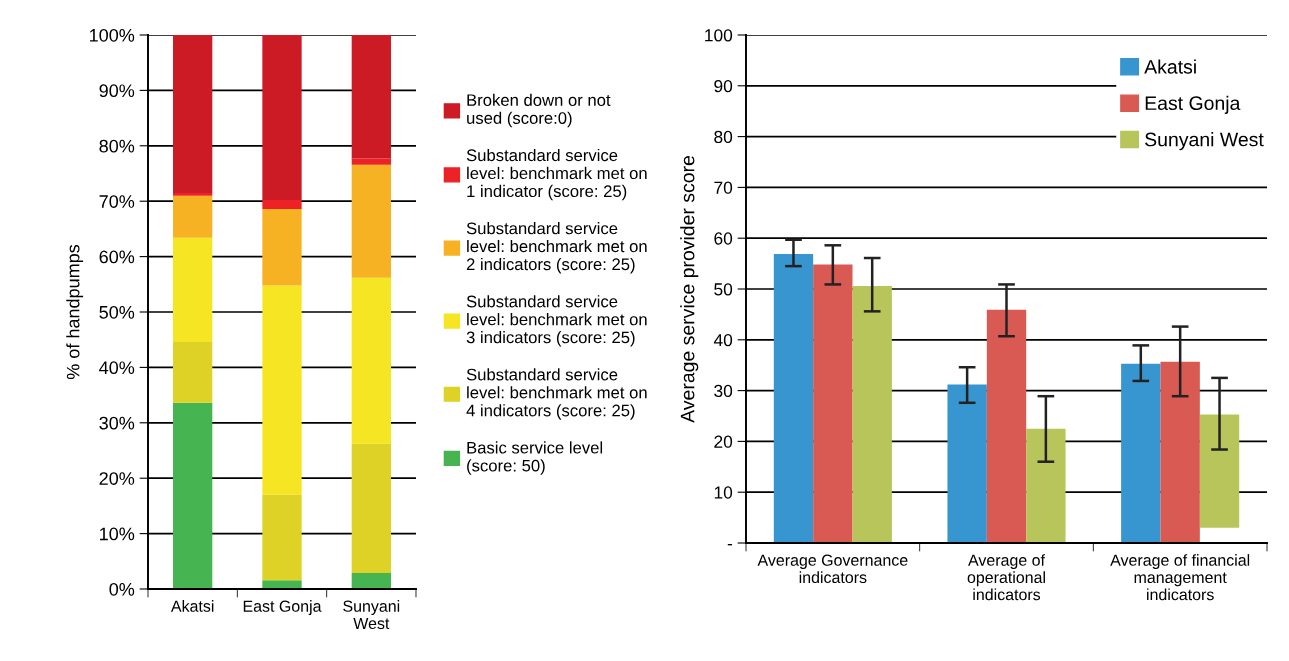 This screenshot has height=661, width=1289. Describe the element at coordinates (723, 238) in the screenshot. I see `y-tick-label: 60` at that location.